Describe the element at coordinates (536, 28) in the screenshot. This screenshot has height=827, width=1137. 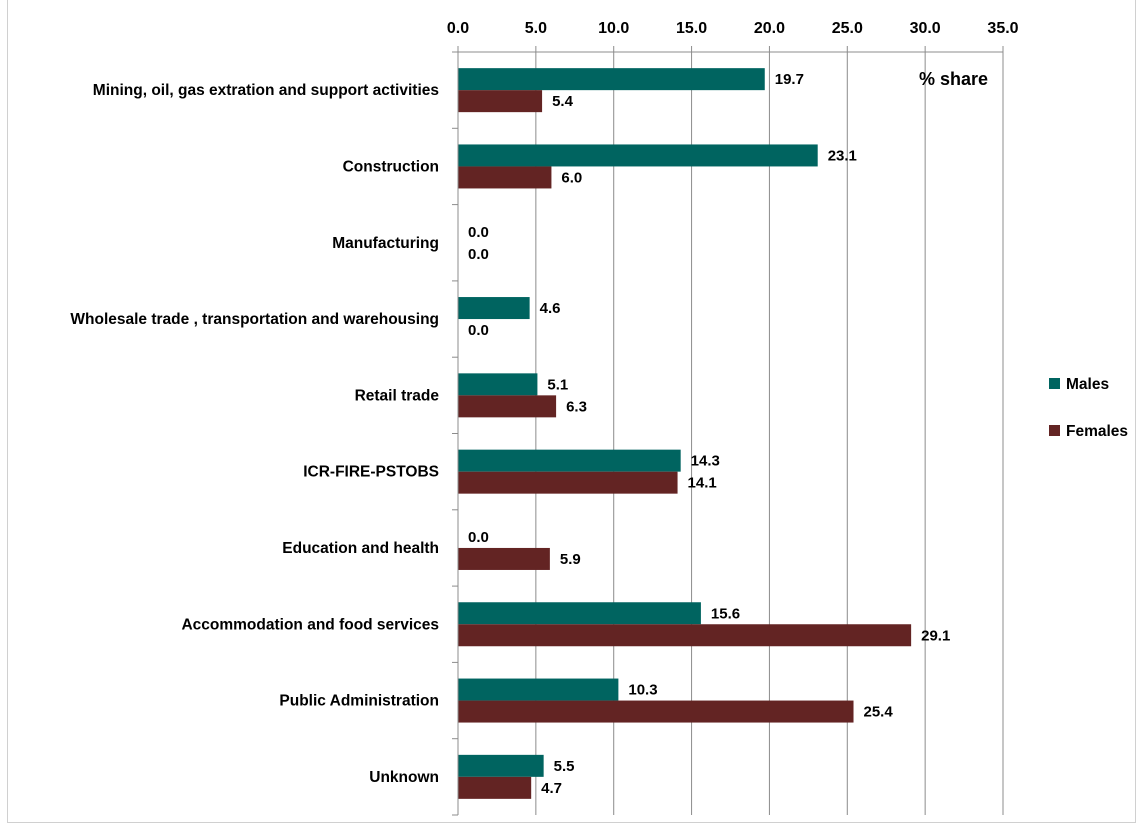
I see `x-tick-label: 5.0` at that location.